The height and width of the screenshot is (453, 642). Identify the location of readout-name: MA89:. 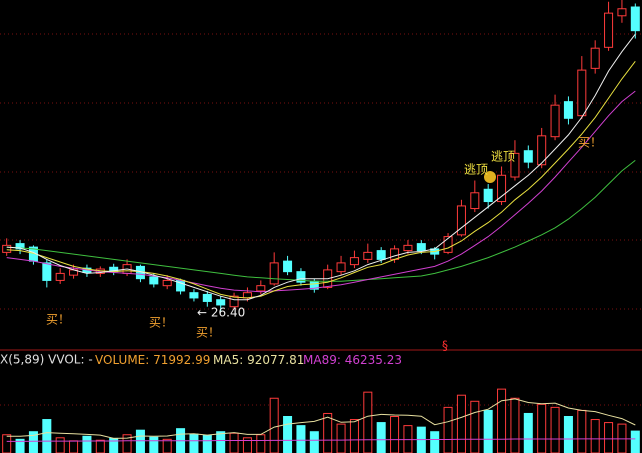
(322, 360).